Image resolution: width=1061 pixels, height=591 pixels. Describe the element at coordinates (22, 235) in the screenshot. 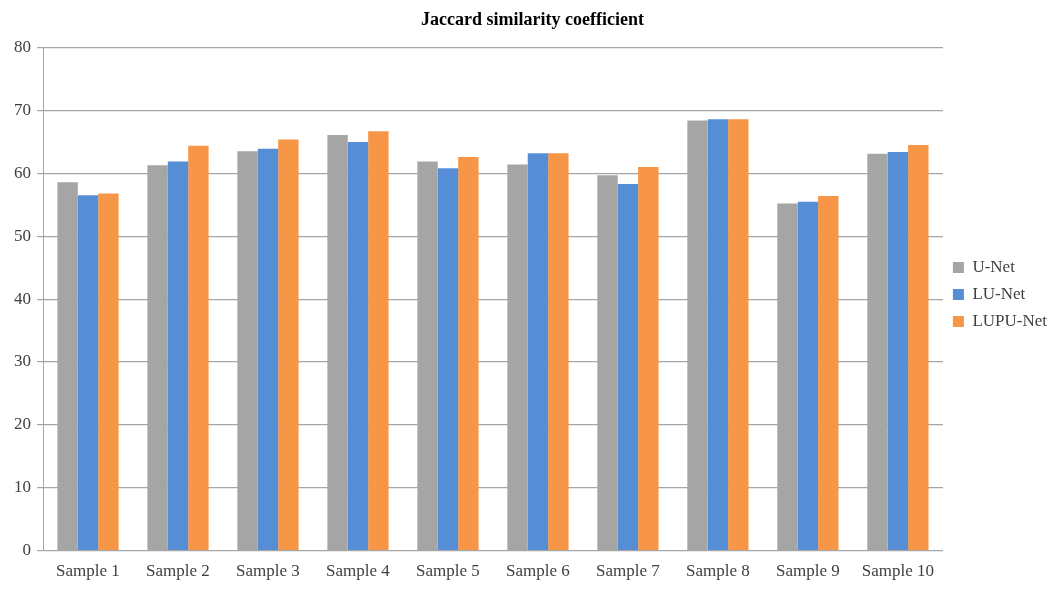

I see `y-tick-label: 50` at that location.